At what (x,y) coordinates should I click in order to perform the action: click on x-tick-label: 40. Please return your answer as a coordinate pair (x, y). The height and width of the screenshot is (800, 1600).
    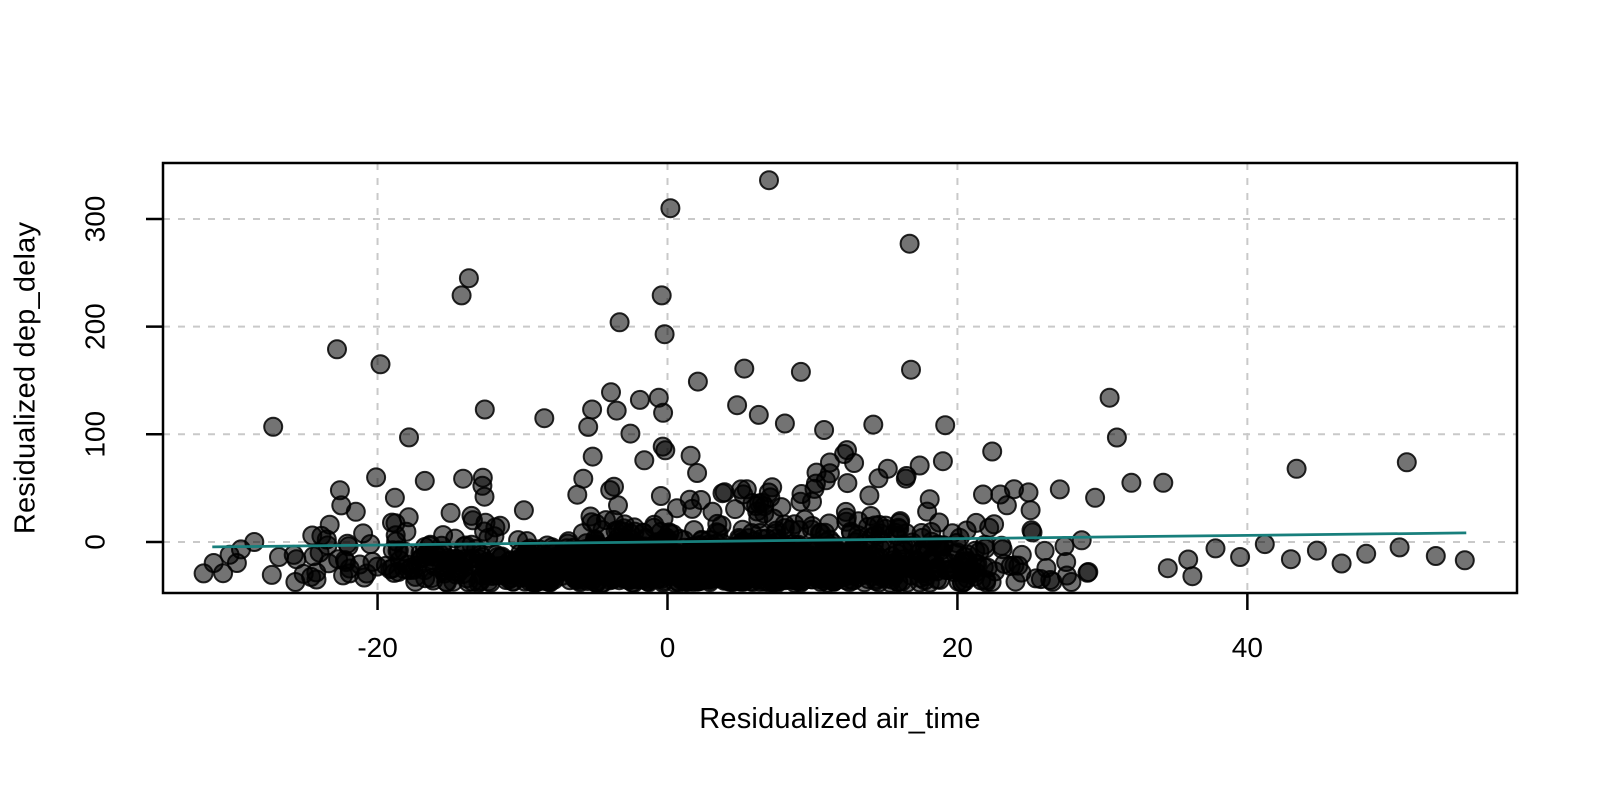
    Looking at the image, I should click on (1247, 647).